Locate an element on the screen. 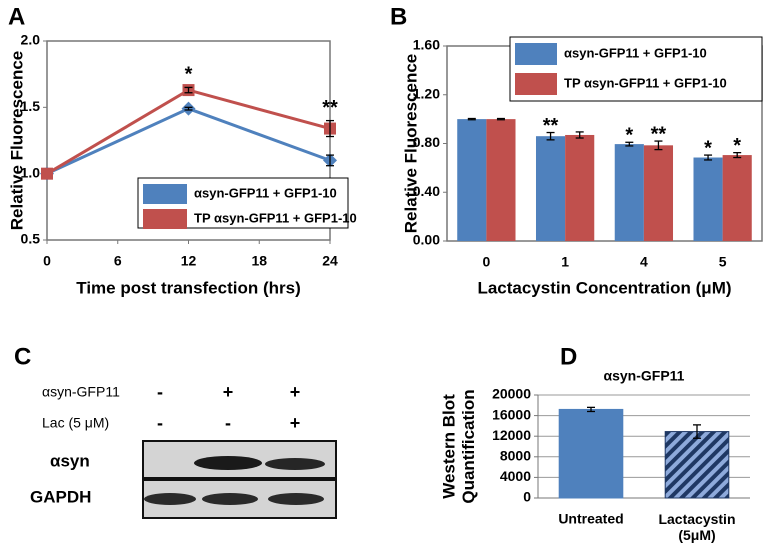 This screenshot has height=547, width=774. panel-label: C is located at coordinates (22, 356).